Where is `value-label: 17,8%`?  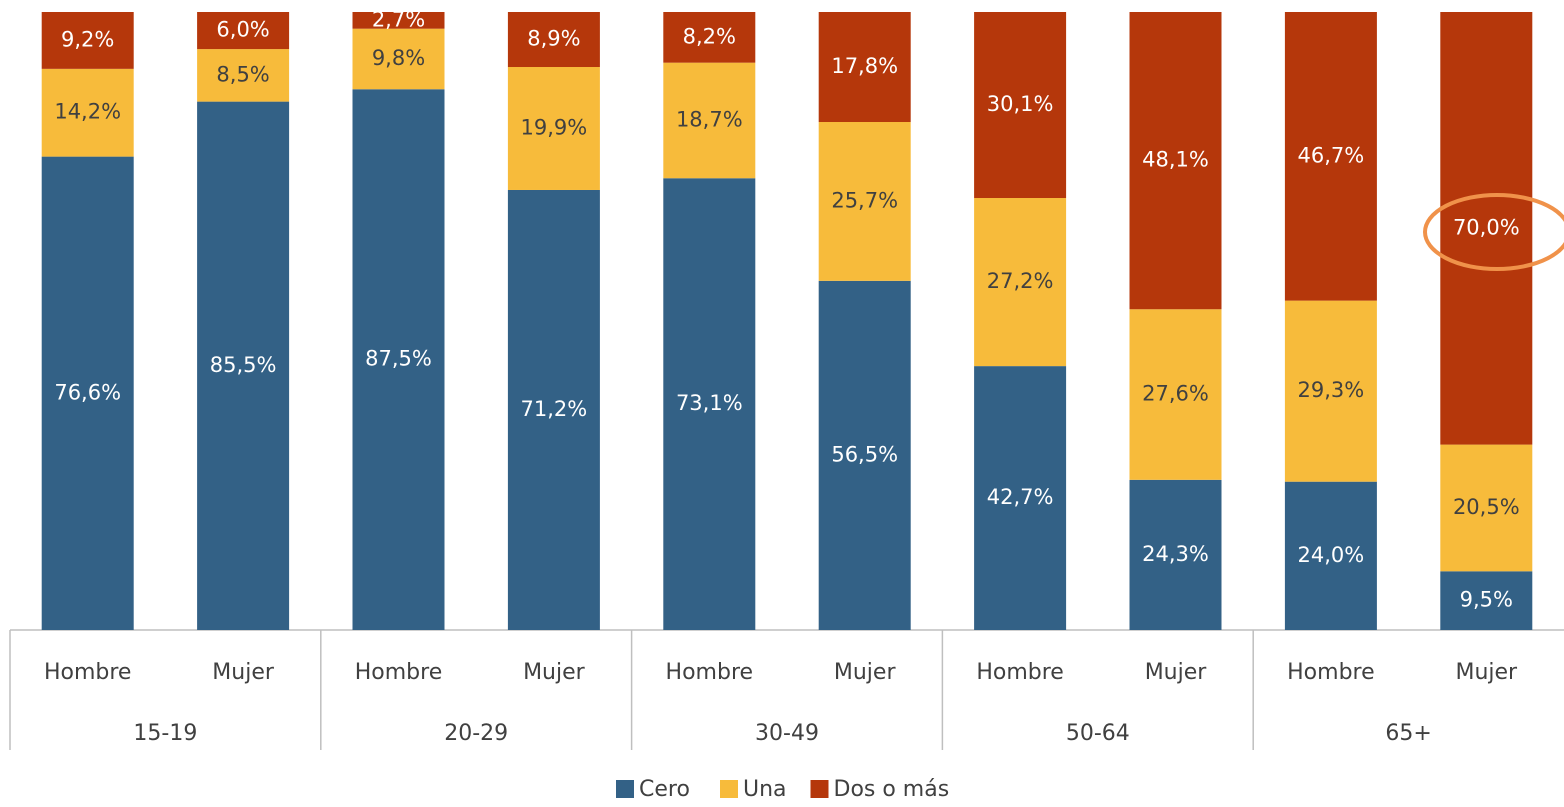
value-label: 17,8% is located at coordinates (864, 66).